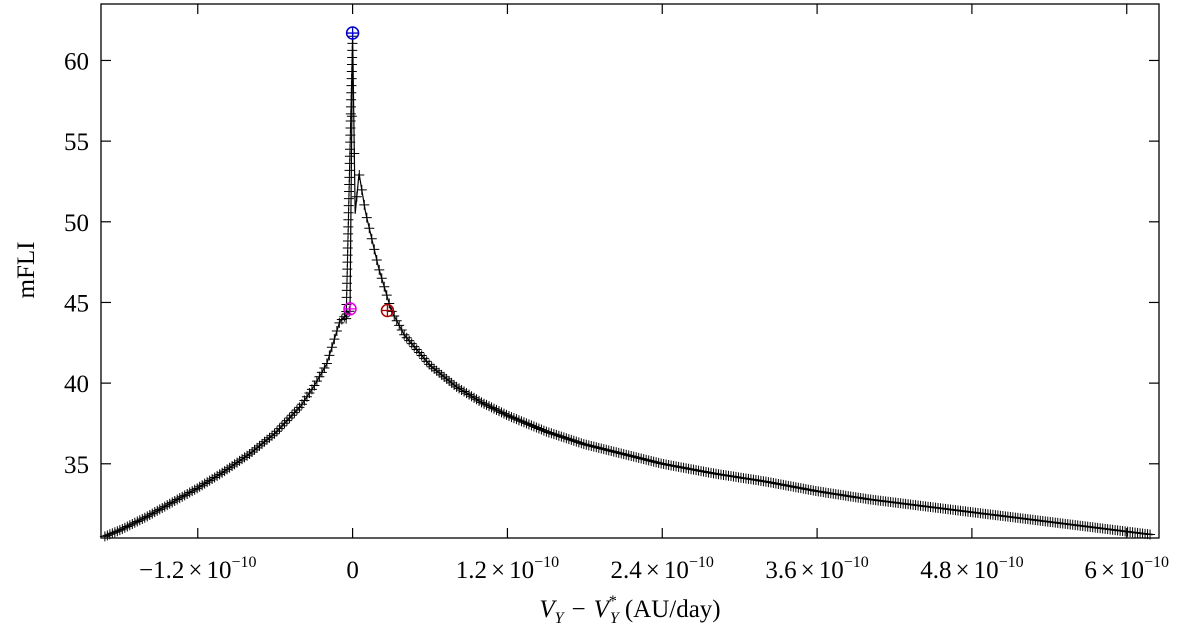 The height and width of the screenshot is (636, 1200). Describe the element at coordinates (76, 384) in the screenshot. I see `y-tick-label: 40` at that location.